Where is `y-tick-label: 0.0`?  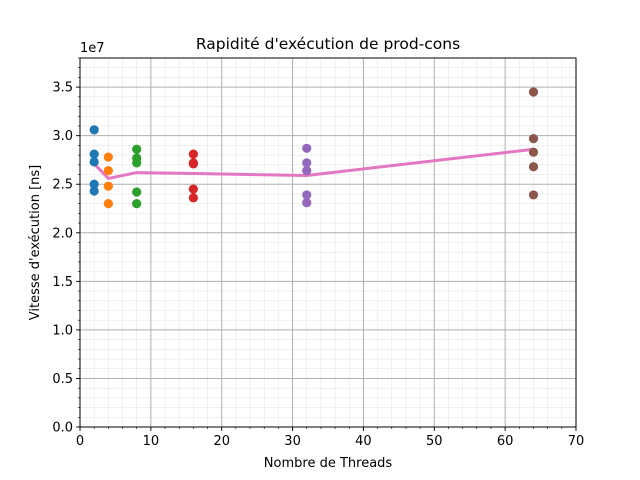
y-tick-label: 0.0 is located at coordinates (62, 428).